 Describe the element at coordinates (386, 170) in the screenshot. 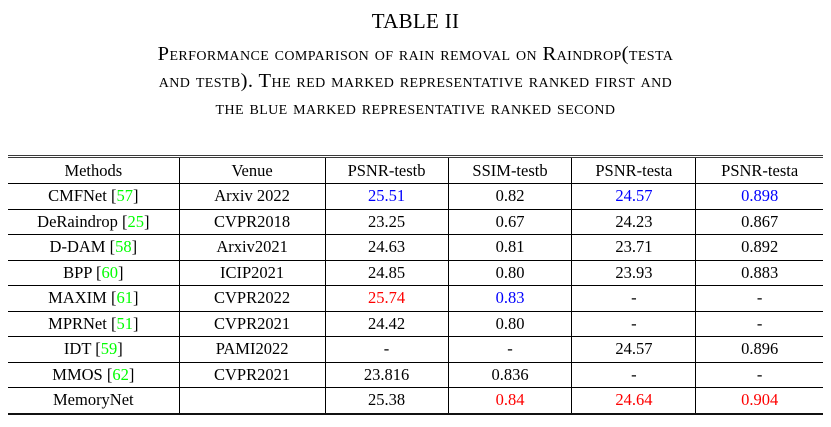

I see `column-header-psnr-testb: PSNR-testb` at that location.